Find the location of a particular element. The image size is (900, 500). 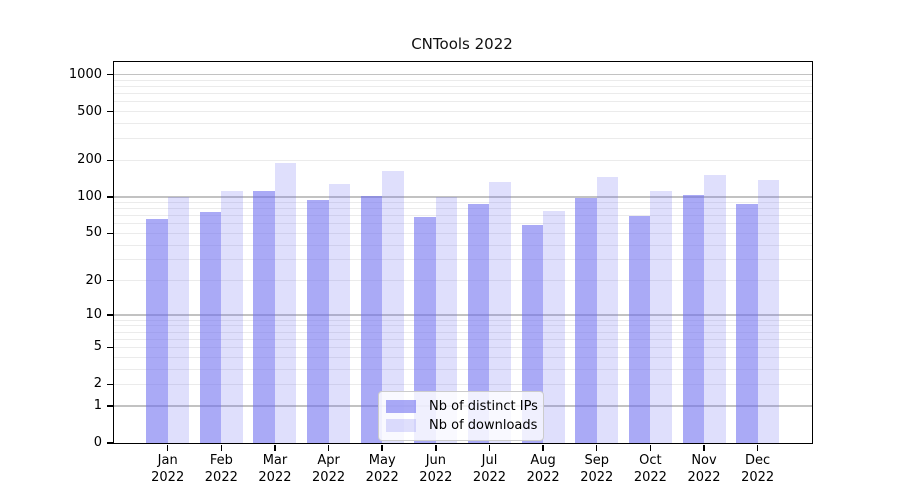

bar-nb-of-downloads-may is located at coordinates (393, 307).